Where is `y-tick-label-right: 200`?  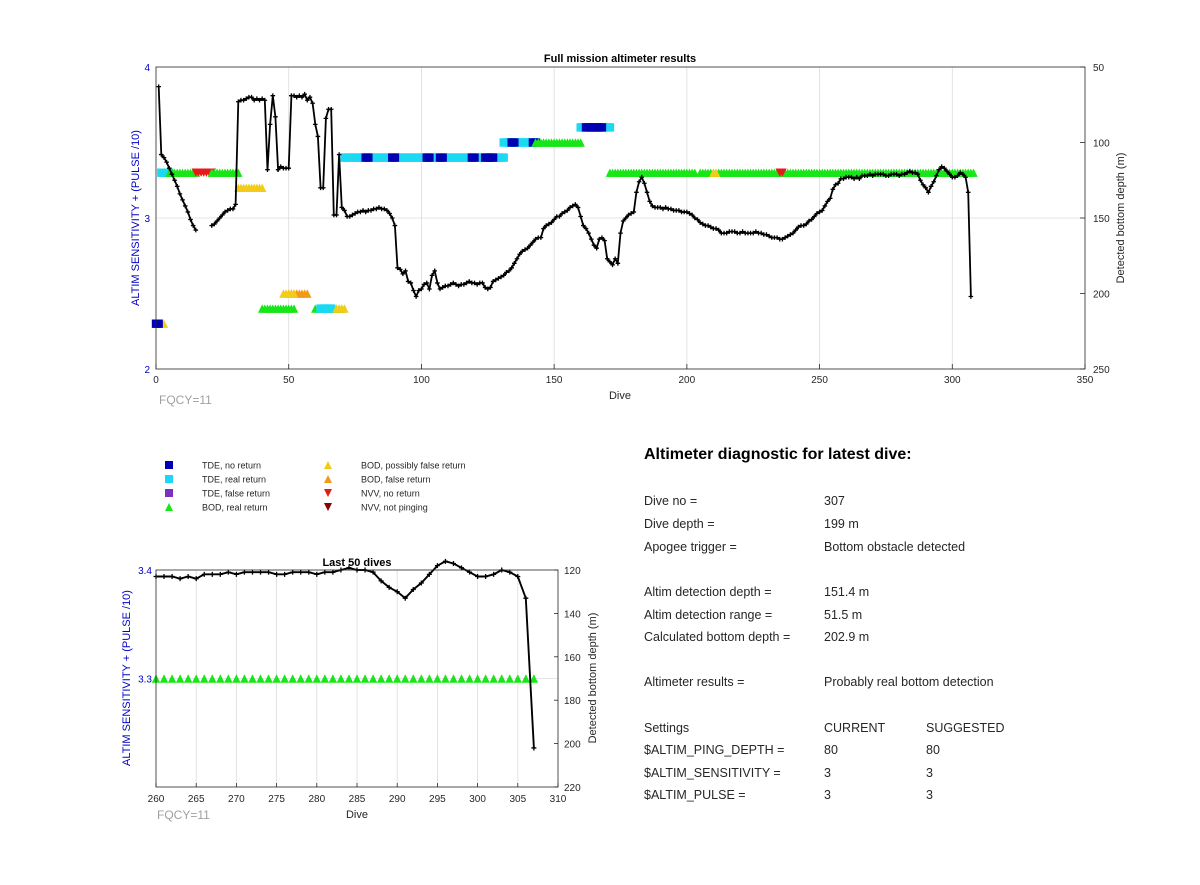 y-tick-label-right: 200 is located at coordinates (572, 745).